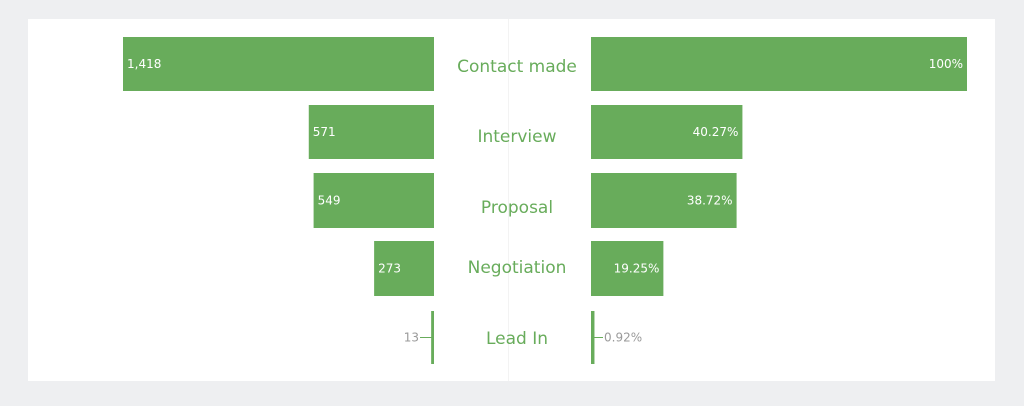 The image size is (1024, 406). What do you see at coordinates (508, 200) in the screenshot?
I see `center-divider` at bounding box center [508, 200].